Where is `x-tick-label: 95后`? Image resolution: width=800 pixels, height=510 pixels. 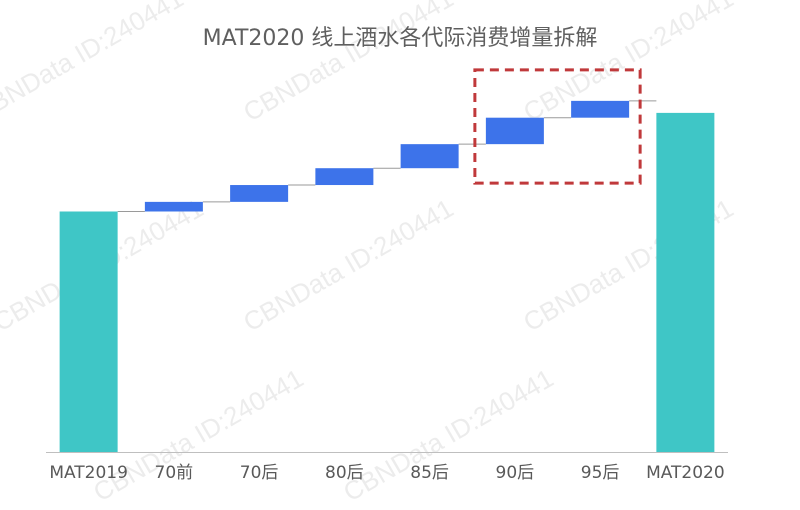
x-tick-label: 95后 is located at coordinates (600, 473).